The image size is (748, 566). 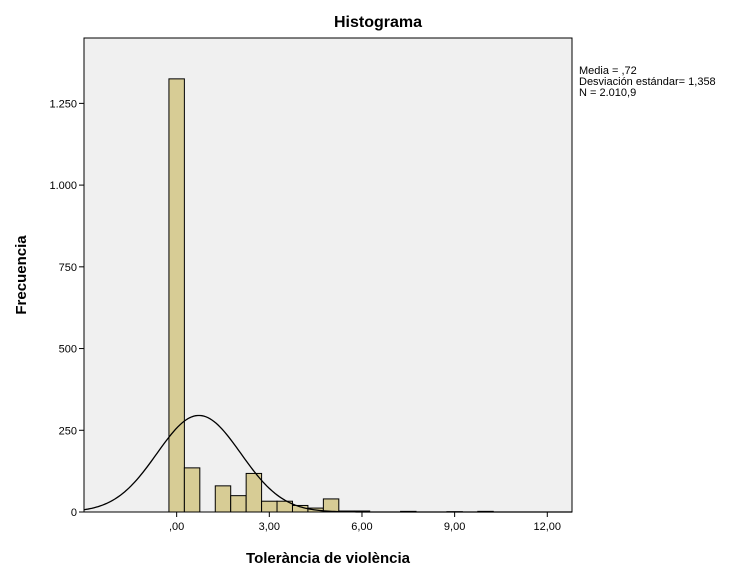 I want to click on y-tick-label: 1.000, so click(x=63, y=186).